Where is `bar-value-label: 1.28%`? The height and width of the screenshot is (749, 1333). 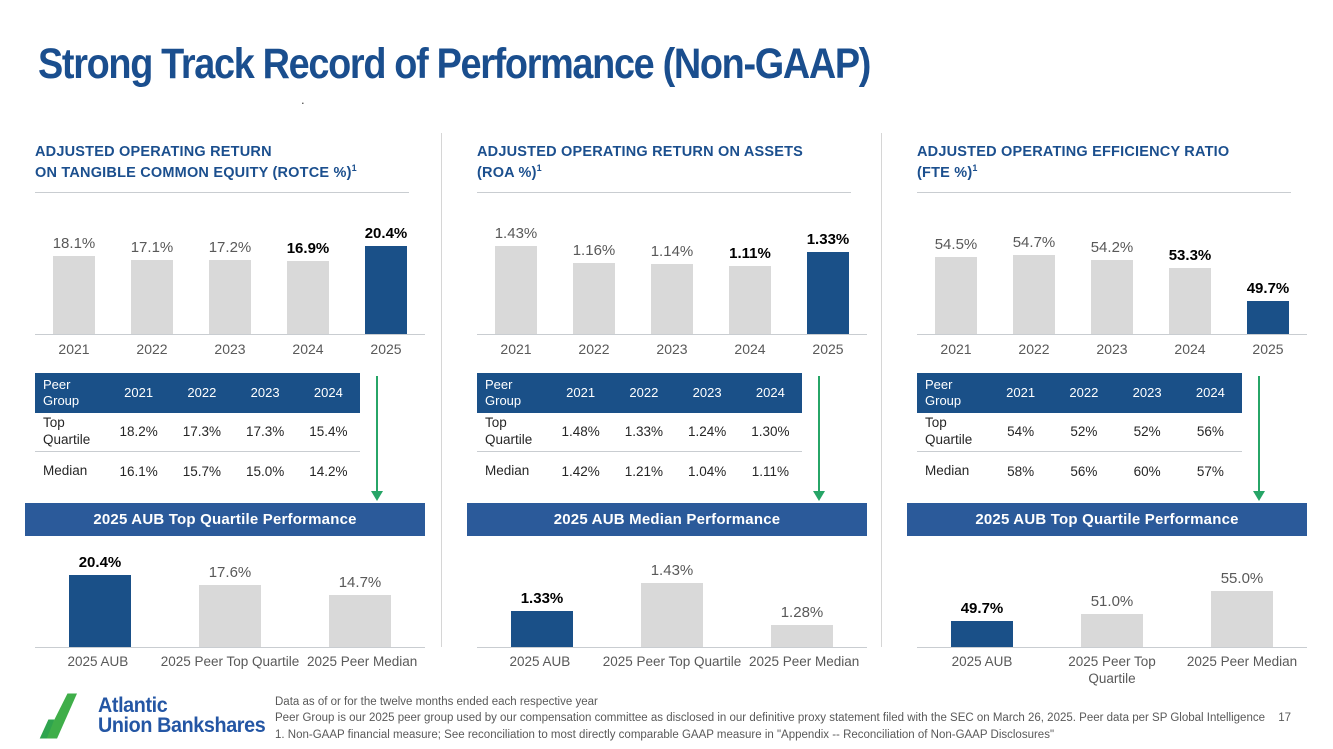
bar-value-label: 1.28% is located at coordinates (802, 612).